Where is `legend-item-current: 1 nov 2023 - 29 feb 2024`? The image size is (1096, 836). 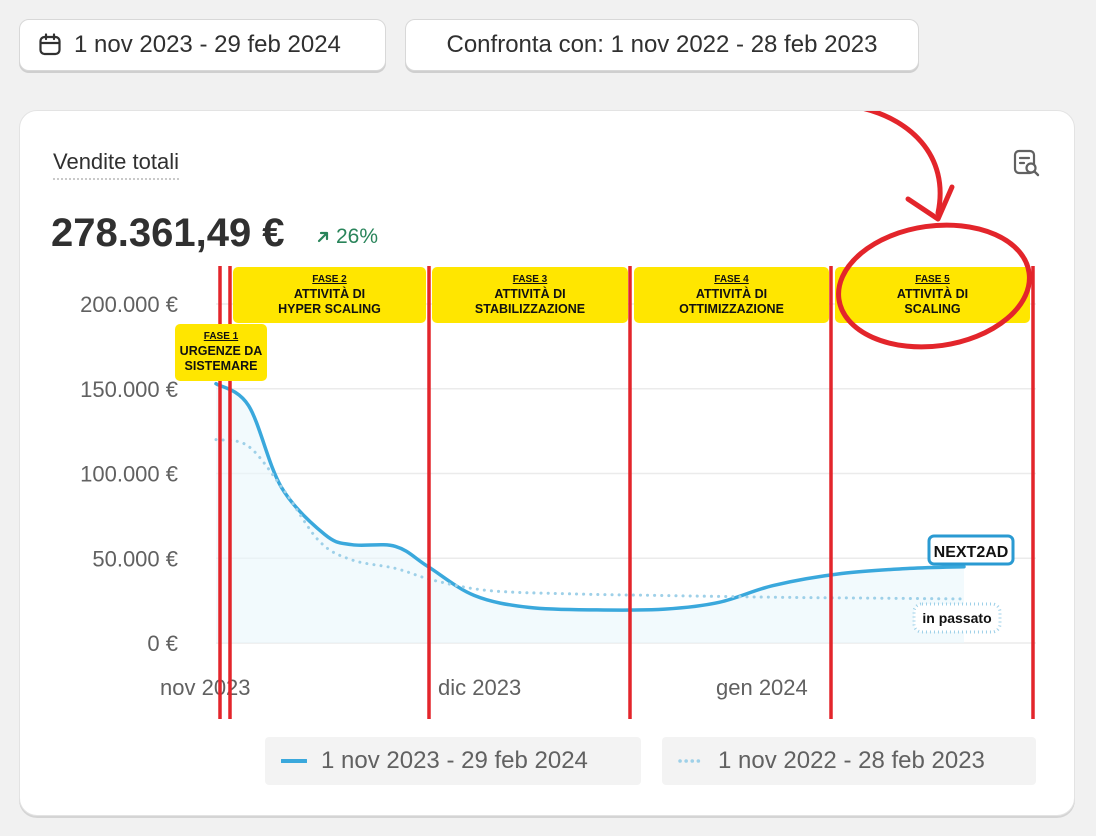
legend-item-current: 1 nov 2023 - 29 feb 2024 is located at coordinates (453, 761).